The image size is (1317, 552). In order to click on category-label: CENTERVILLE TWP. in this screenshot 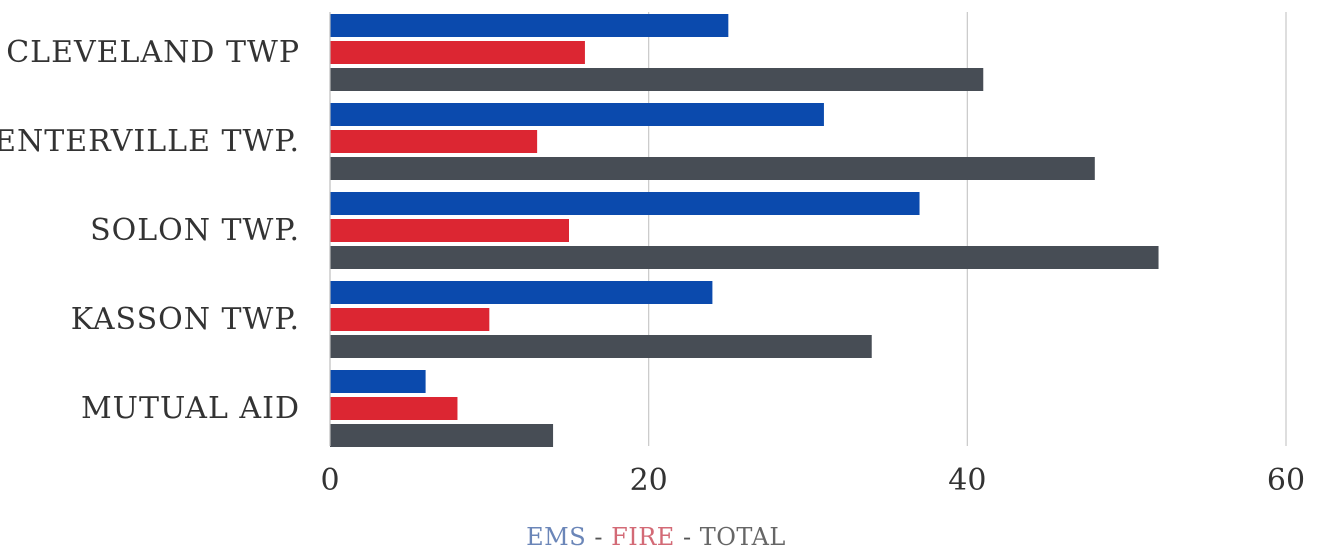, I will do `click(150, 141)`.